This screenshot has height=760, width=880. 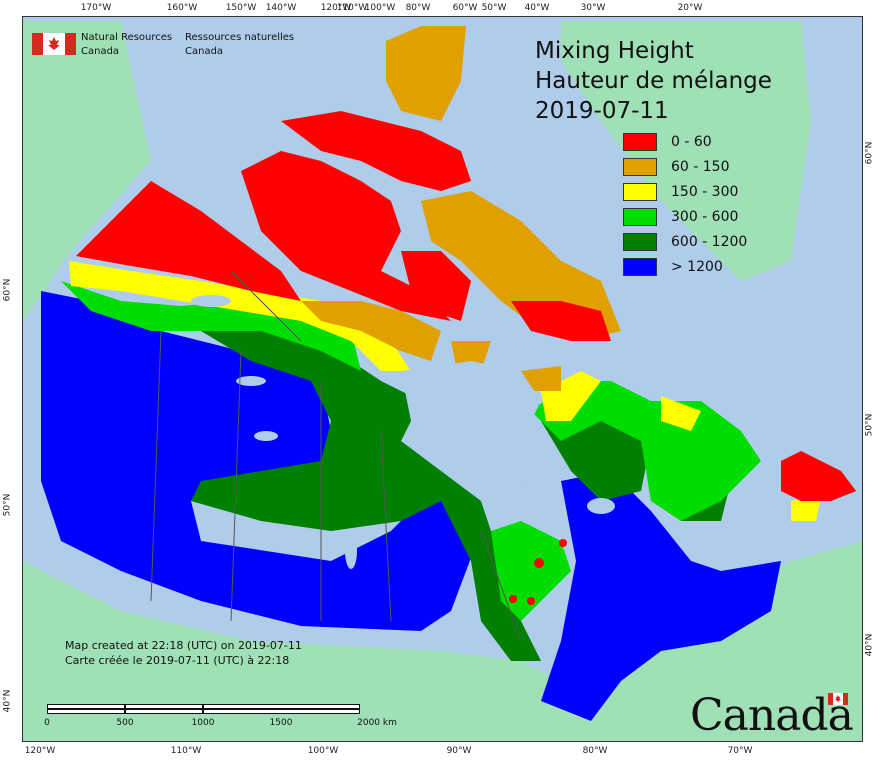 What do you see at coordinates (7, 701) in the screenshot?
I see `lat-tick-left: 40°N` at bounding box center [7, 701].